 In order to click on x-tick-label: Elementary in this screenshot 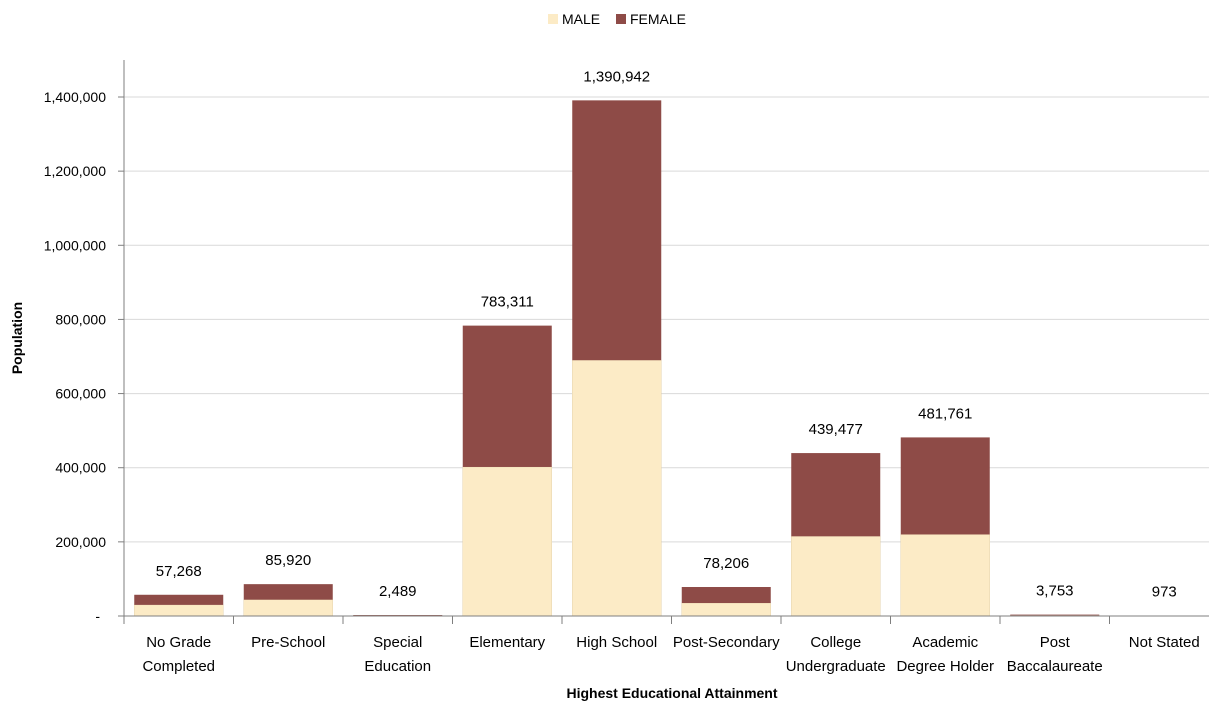, I will do `click(507, 642)`.